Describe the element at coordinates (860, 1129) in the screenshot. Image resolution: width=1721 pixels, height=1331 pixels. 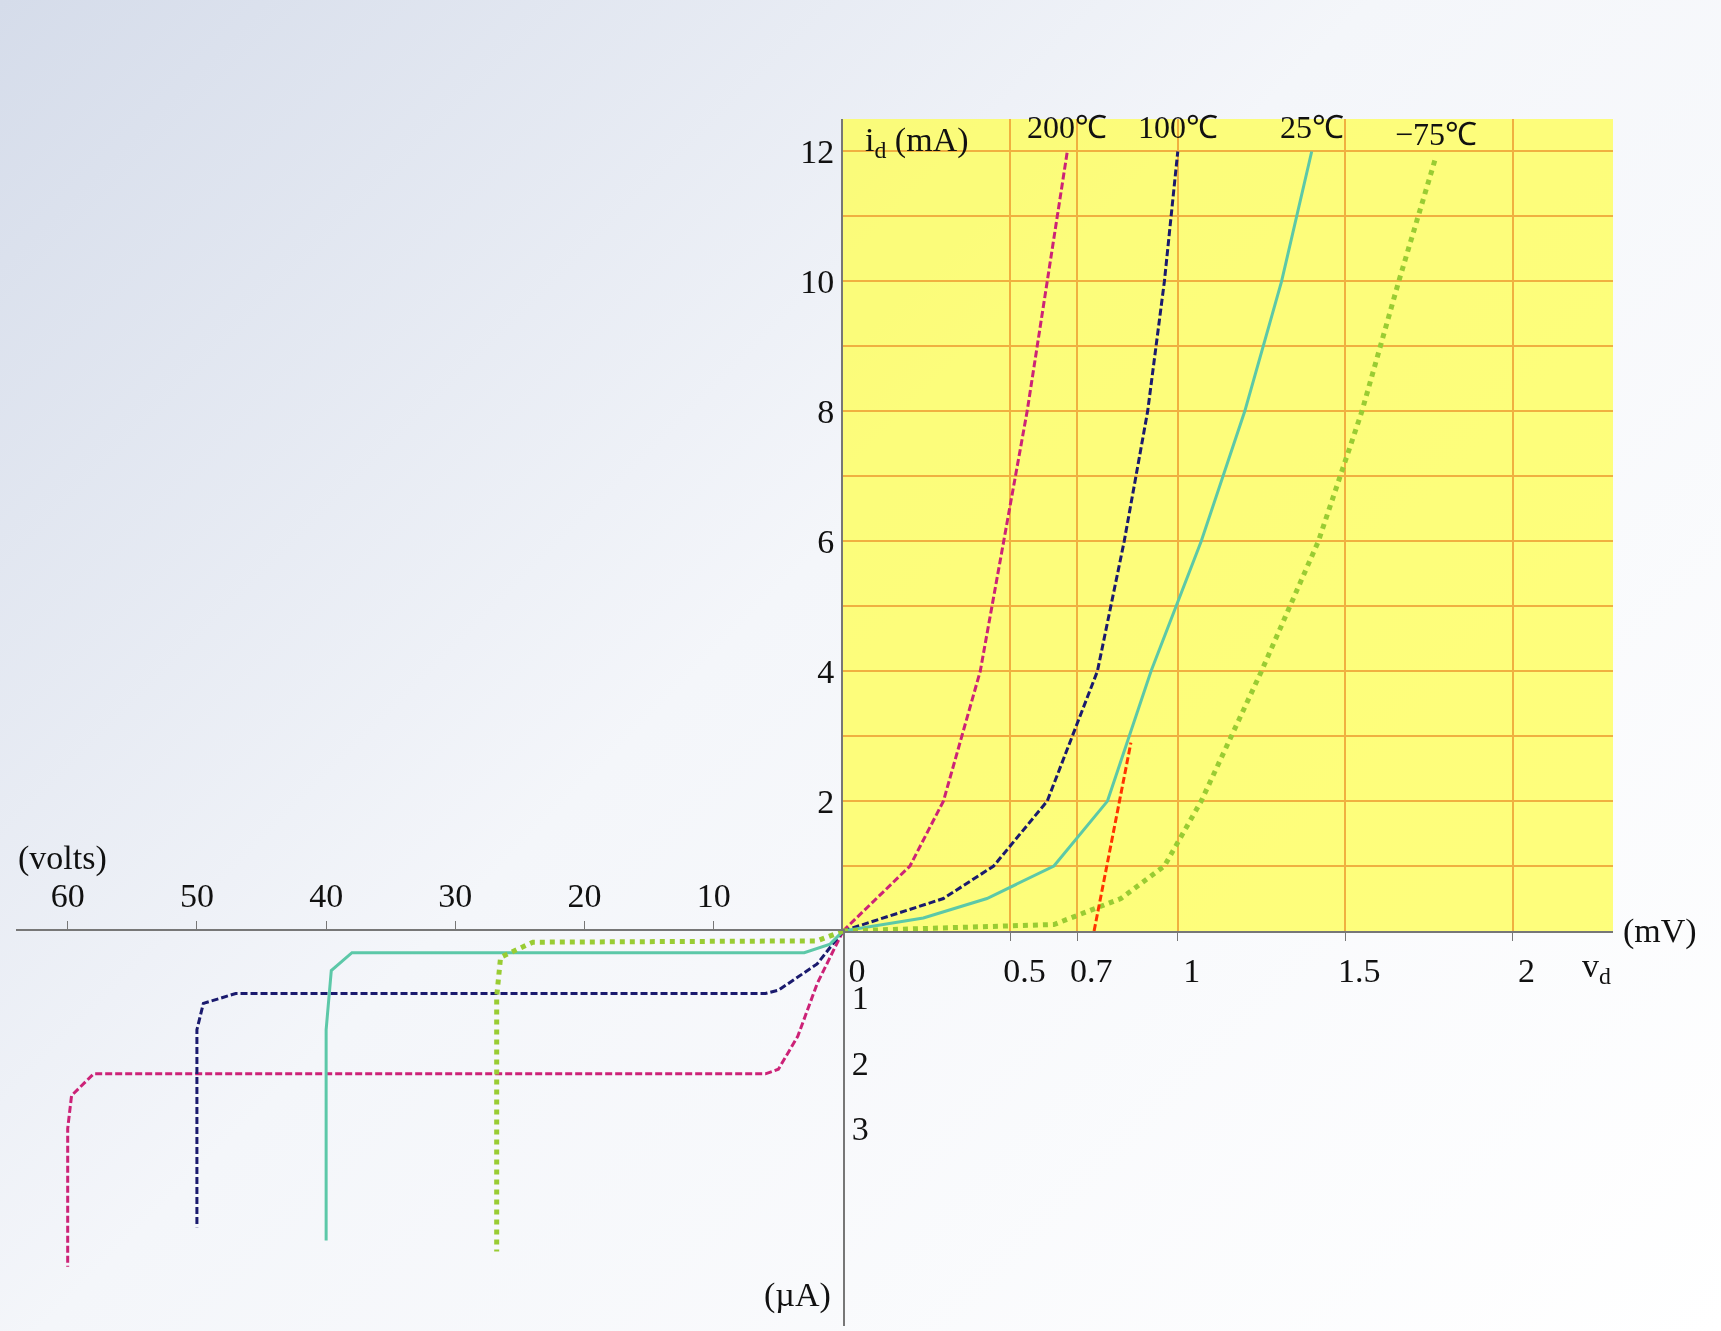
I see `y-tick-label: 3` at that location.